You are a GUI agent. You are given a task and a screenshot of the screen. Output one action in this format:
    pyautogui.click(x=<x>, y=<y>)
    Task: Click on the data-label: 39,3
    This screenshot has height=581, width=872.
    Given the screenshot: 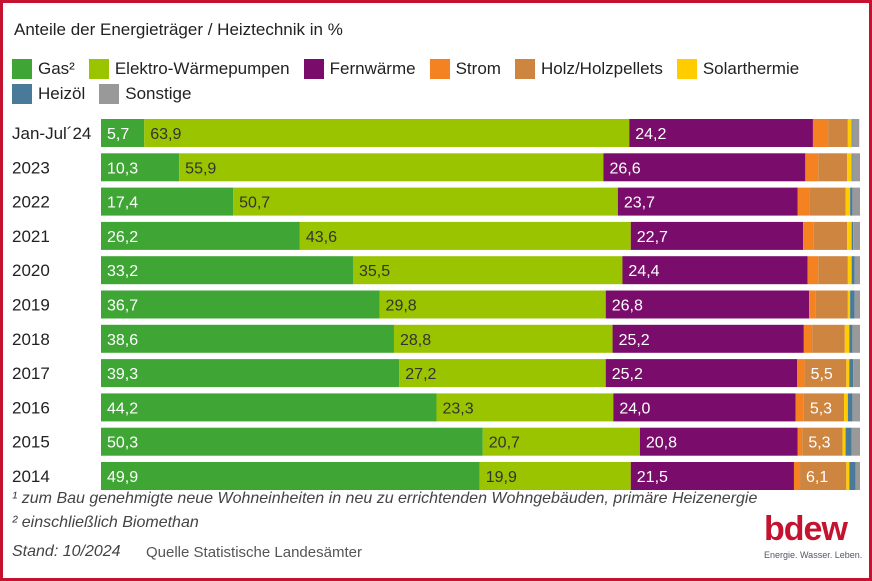 What is the action you would take?
    pyautogui.click(x=122, y=374)
    